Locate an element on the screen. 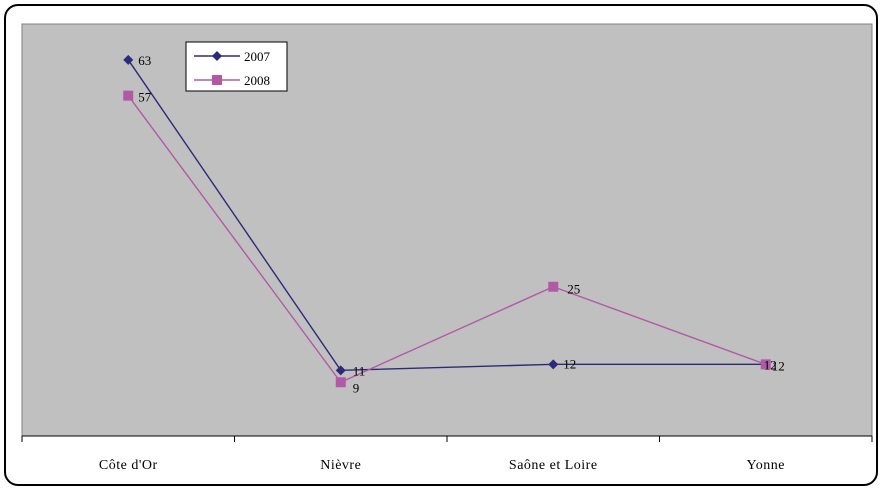  x-axis is located at coordinates (447, 438).